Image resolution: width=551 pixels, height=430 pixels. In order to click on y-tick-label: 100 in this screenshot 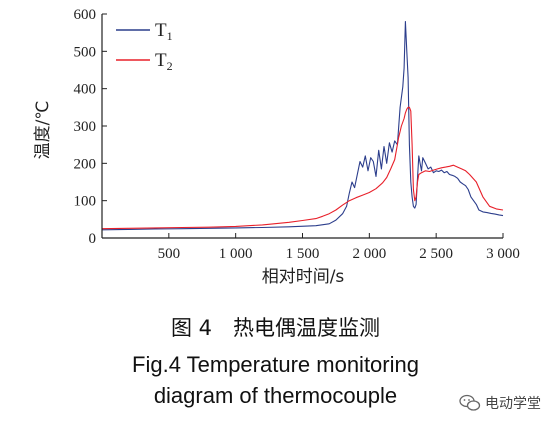, I will do `click(85, 202)`.